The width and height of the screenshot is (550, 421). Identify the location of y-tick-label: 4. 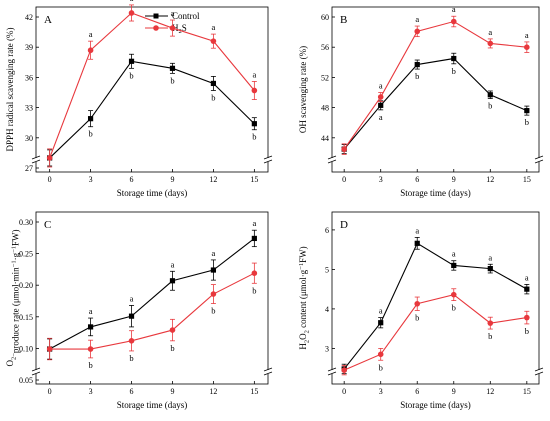
(327, 309).